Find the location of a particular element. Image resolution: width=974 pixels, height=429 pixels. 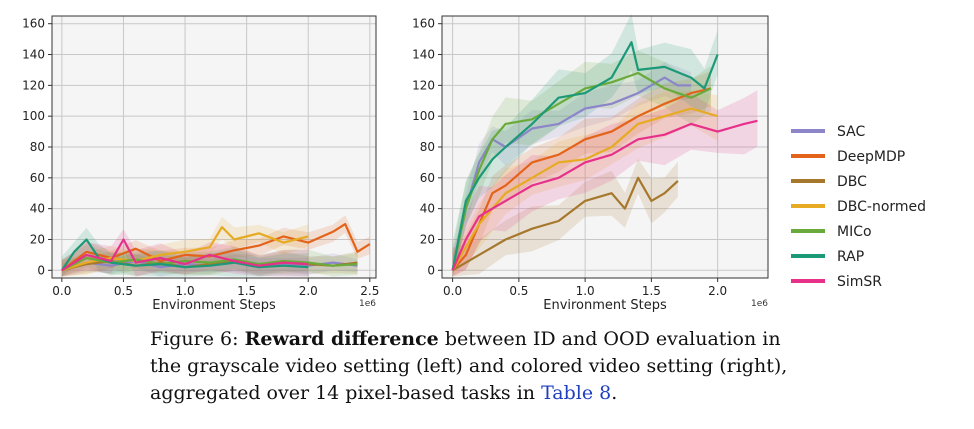

legend-label-mico: MICo is located at coordinates (854, 232).